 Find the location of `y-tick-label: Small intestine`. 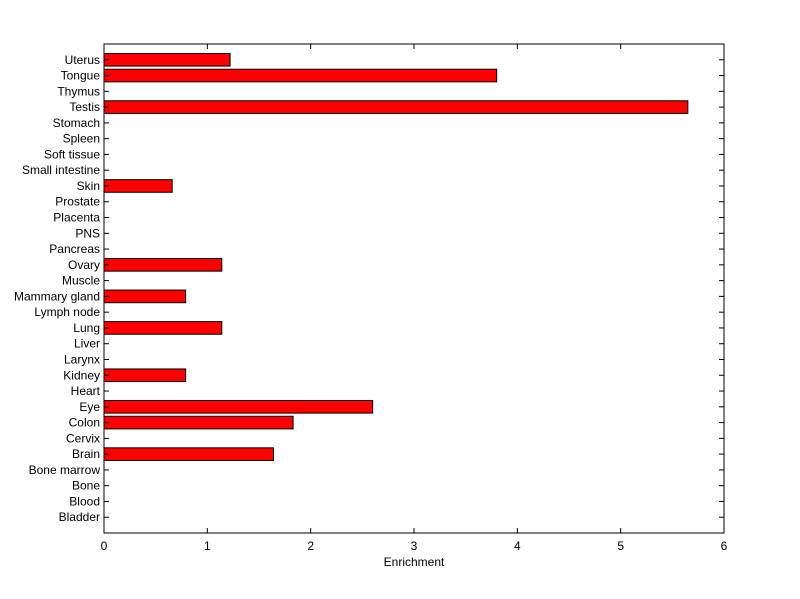

y-tick-label: Small intestine is located at coordinates (61, 170).